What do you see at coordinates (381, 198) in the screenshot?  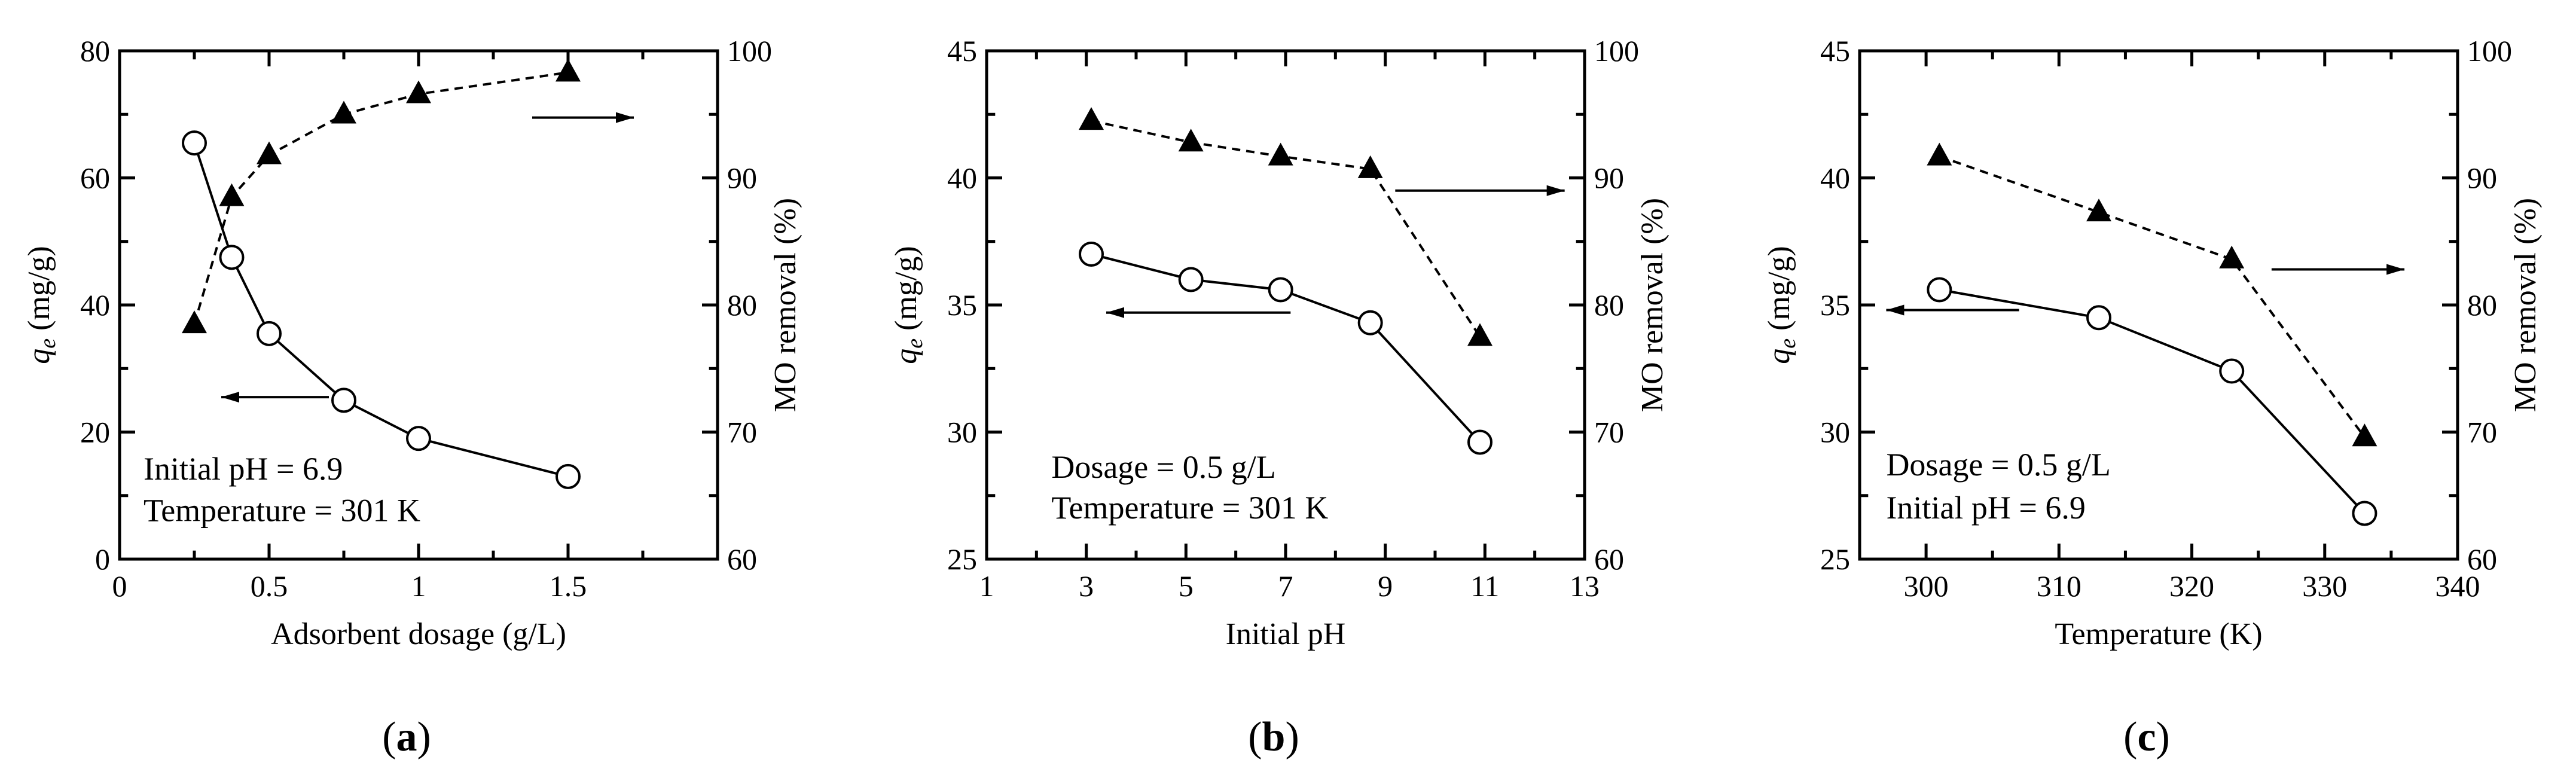 I see `series-line-removal` at bounding box center [381, 198].